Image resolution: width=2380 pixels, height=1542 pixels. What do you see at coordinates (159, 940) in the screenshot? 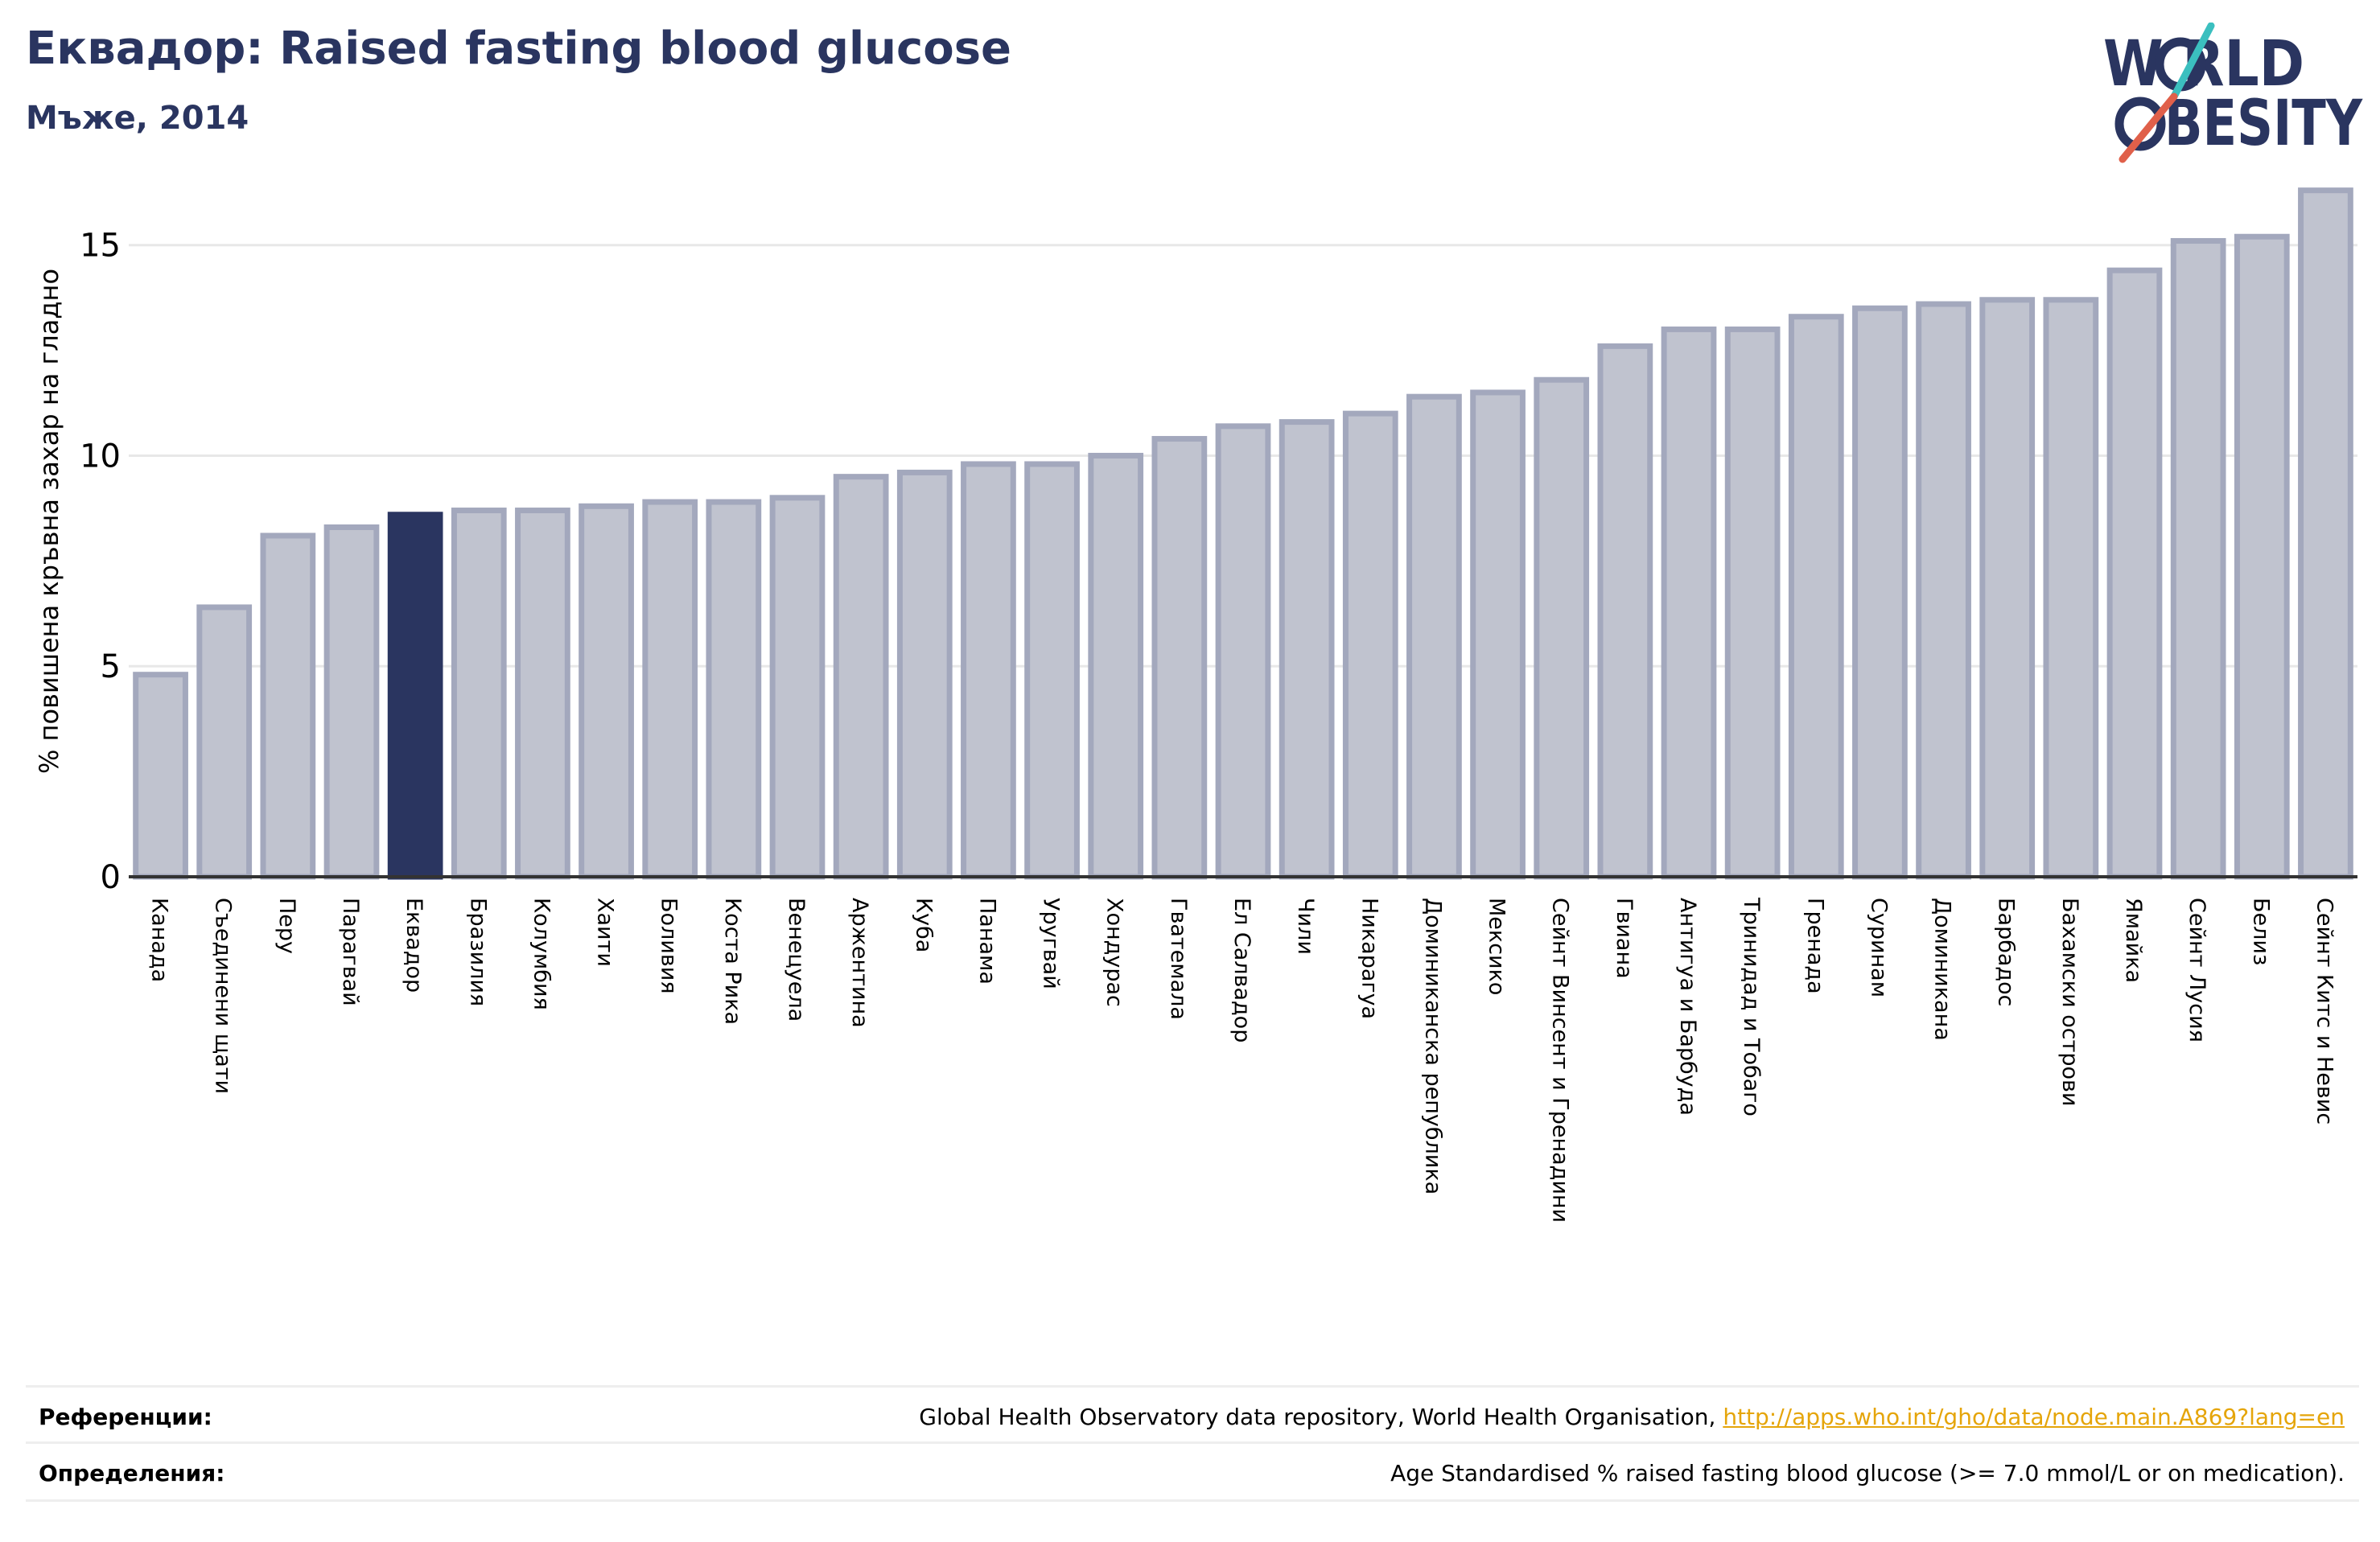
I see `x-tick-label: Канада` at bounding box center [159, 940].